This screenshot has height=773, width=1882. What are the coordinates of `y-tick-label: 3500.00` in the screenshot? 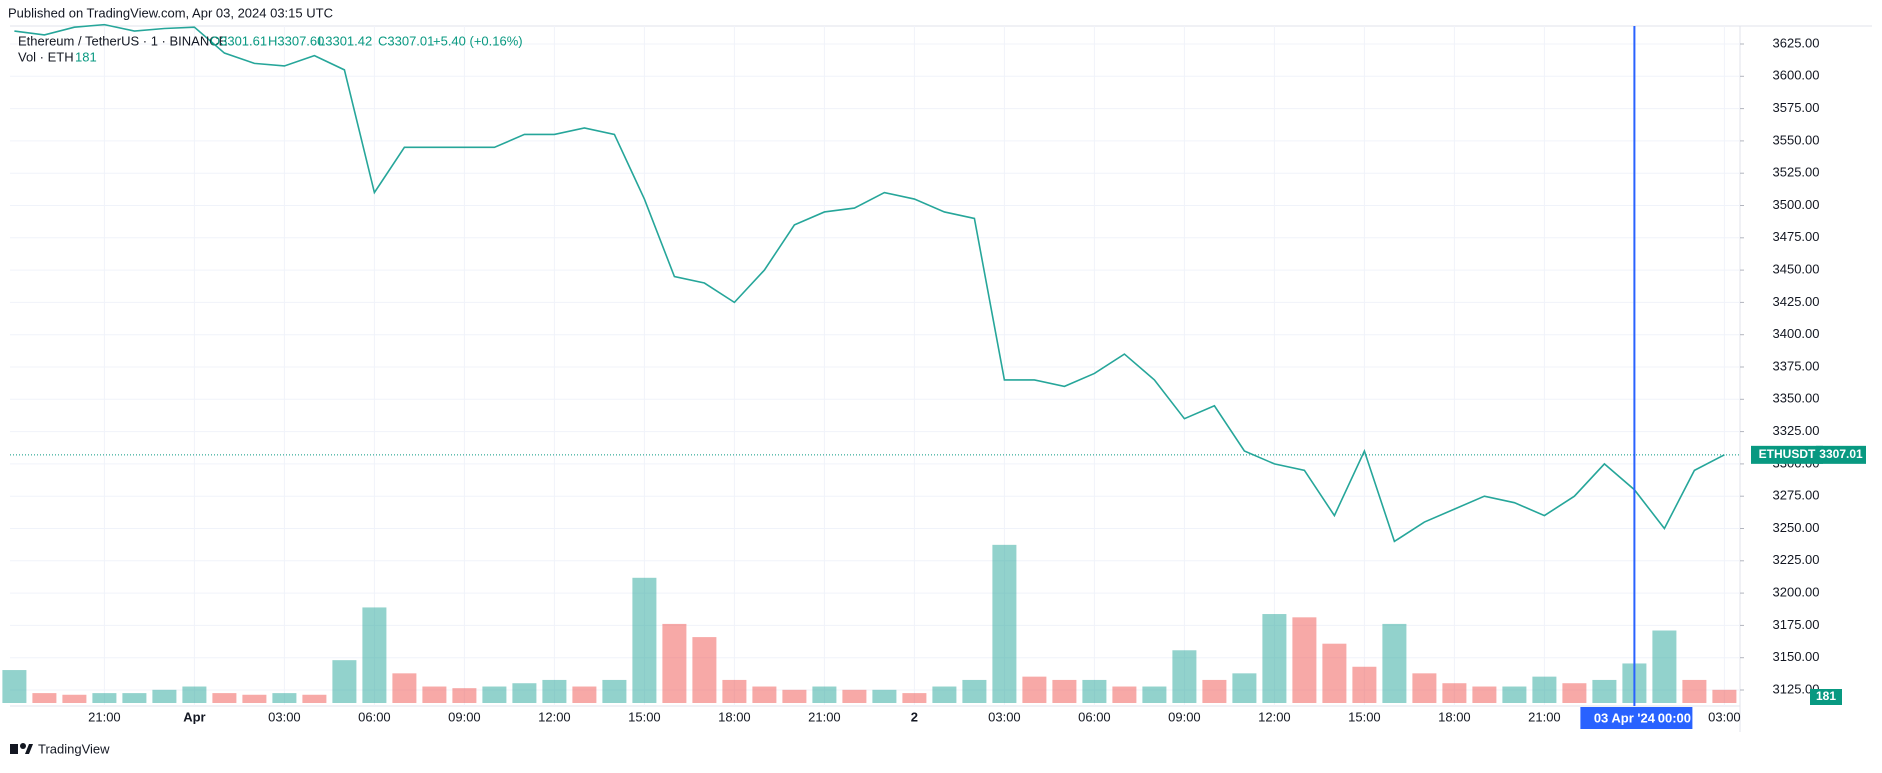 It's located at (1796, 204).